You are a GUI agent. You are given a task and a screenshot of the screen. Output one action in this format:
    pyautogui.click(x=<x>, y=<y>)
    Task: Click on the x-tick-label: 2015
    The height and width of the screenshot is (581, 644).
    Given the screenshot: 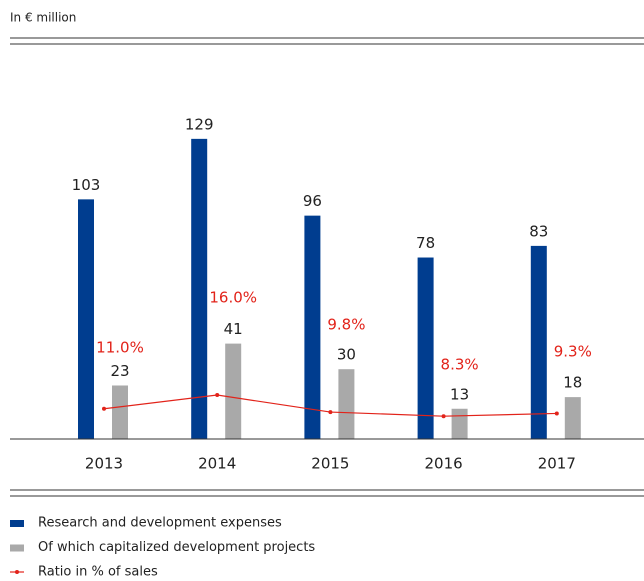 What is the action you would take?
    pyautogui.click(x=330, y=464)
    